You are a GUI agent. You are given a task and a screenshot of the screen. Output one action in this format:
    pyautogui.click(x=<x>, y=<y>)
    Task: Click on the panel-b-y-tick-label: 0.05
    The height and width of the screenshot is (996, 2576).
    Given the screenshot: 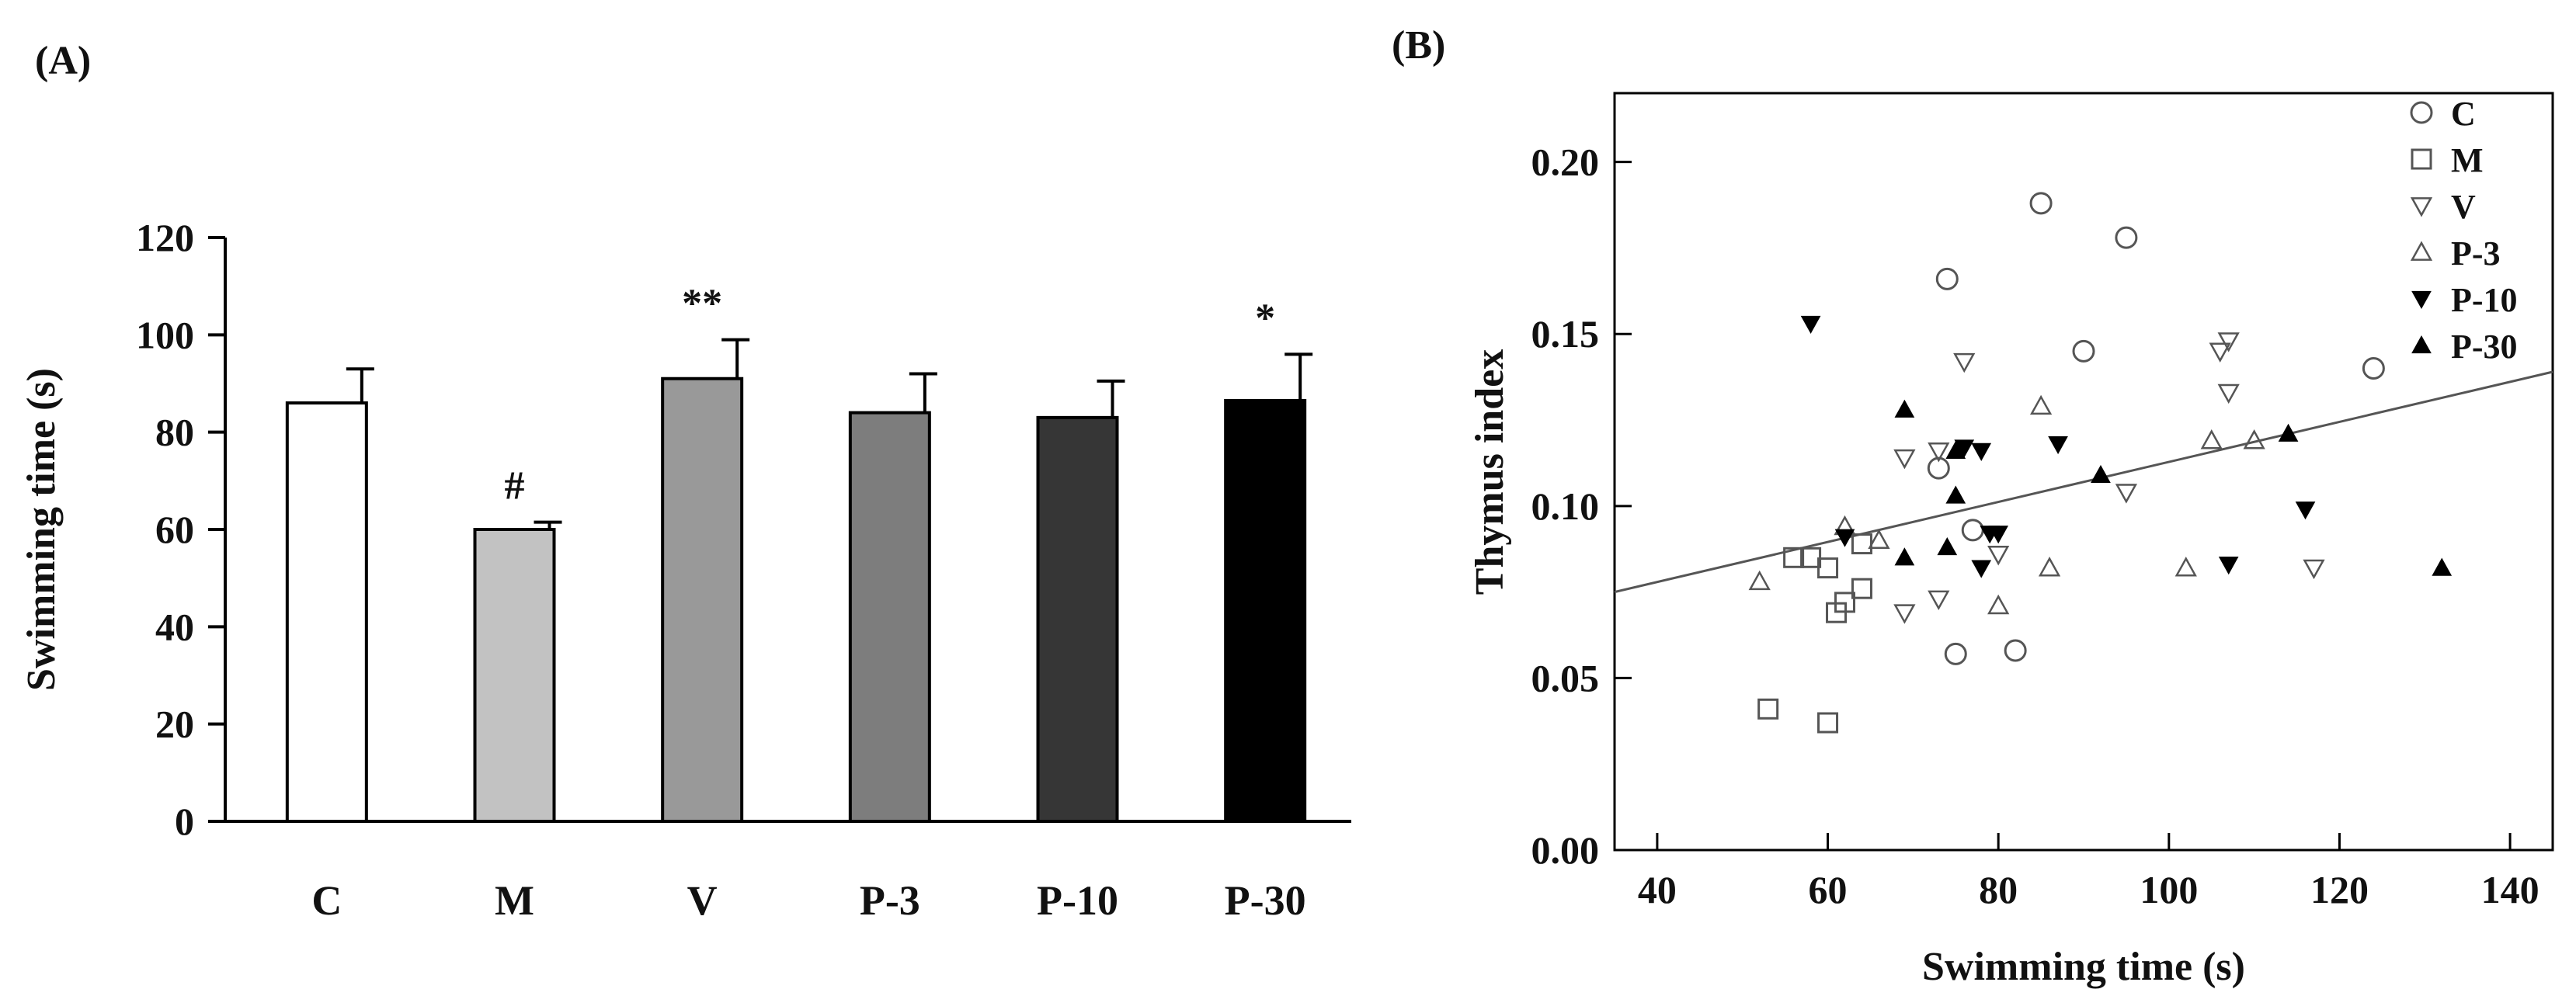 What is the action you would take?
    pyautogui.click(x=1565, y=678)
    